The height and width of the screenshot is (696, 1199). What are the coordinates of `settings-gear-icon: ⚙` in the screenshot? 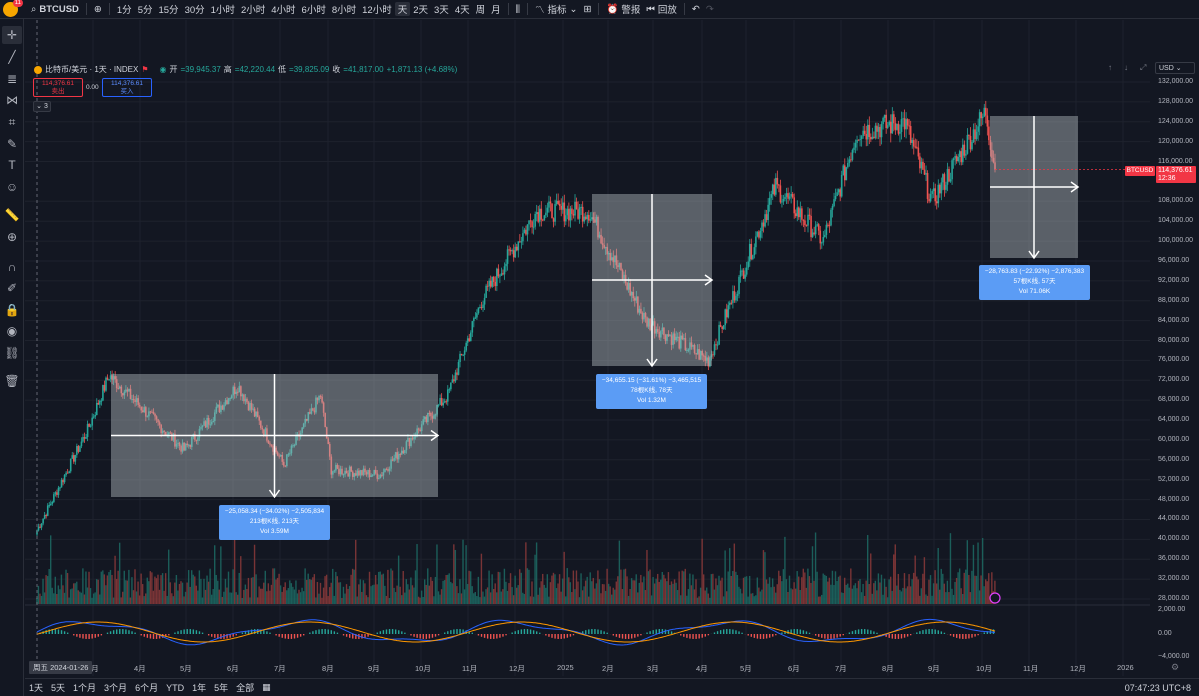 It's located at (1175, 667).